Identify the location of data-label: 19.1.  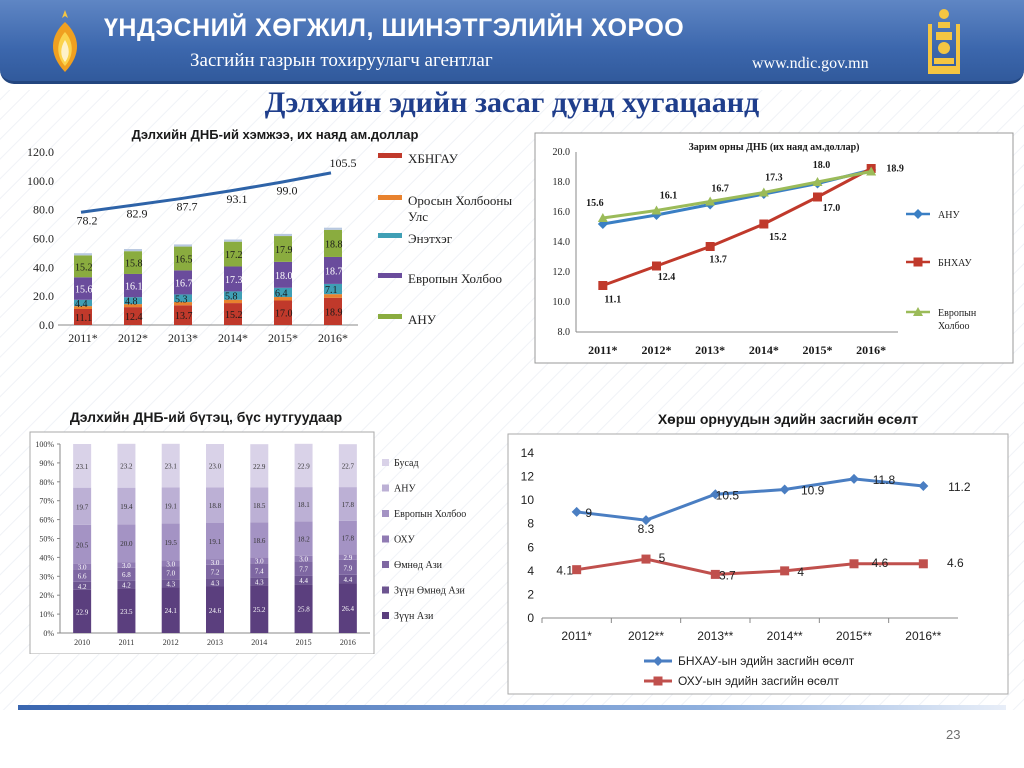
(171, 507).